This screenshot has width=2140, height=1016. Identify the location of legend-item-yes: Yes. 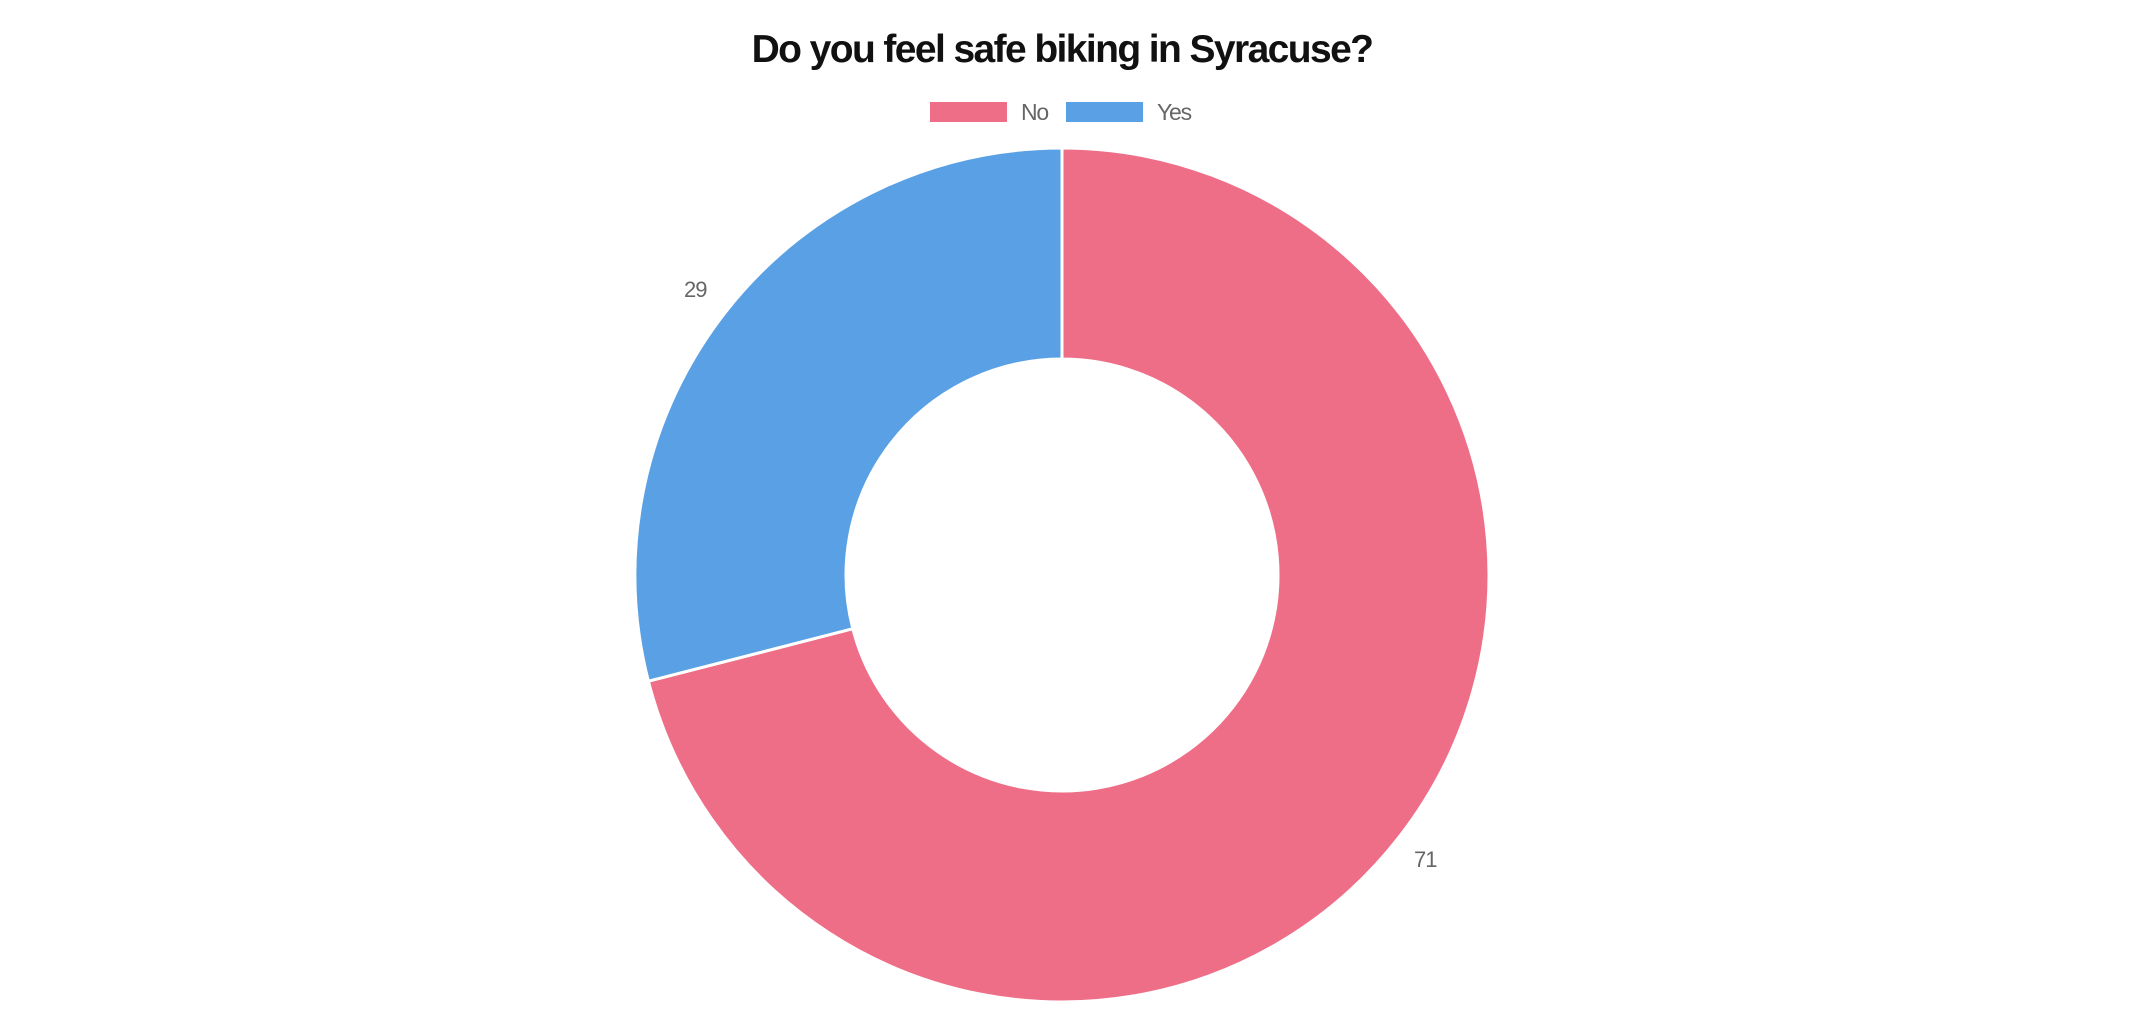
(1129, 112).